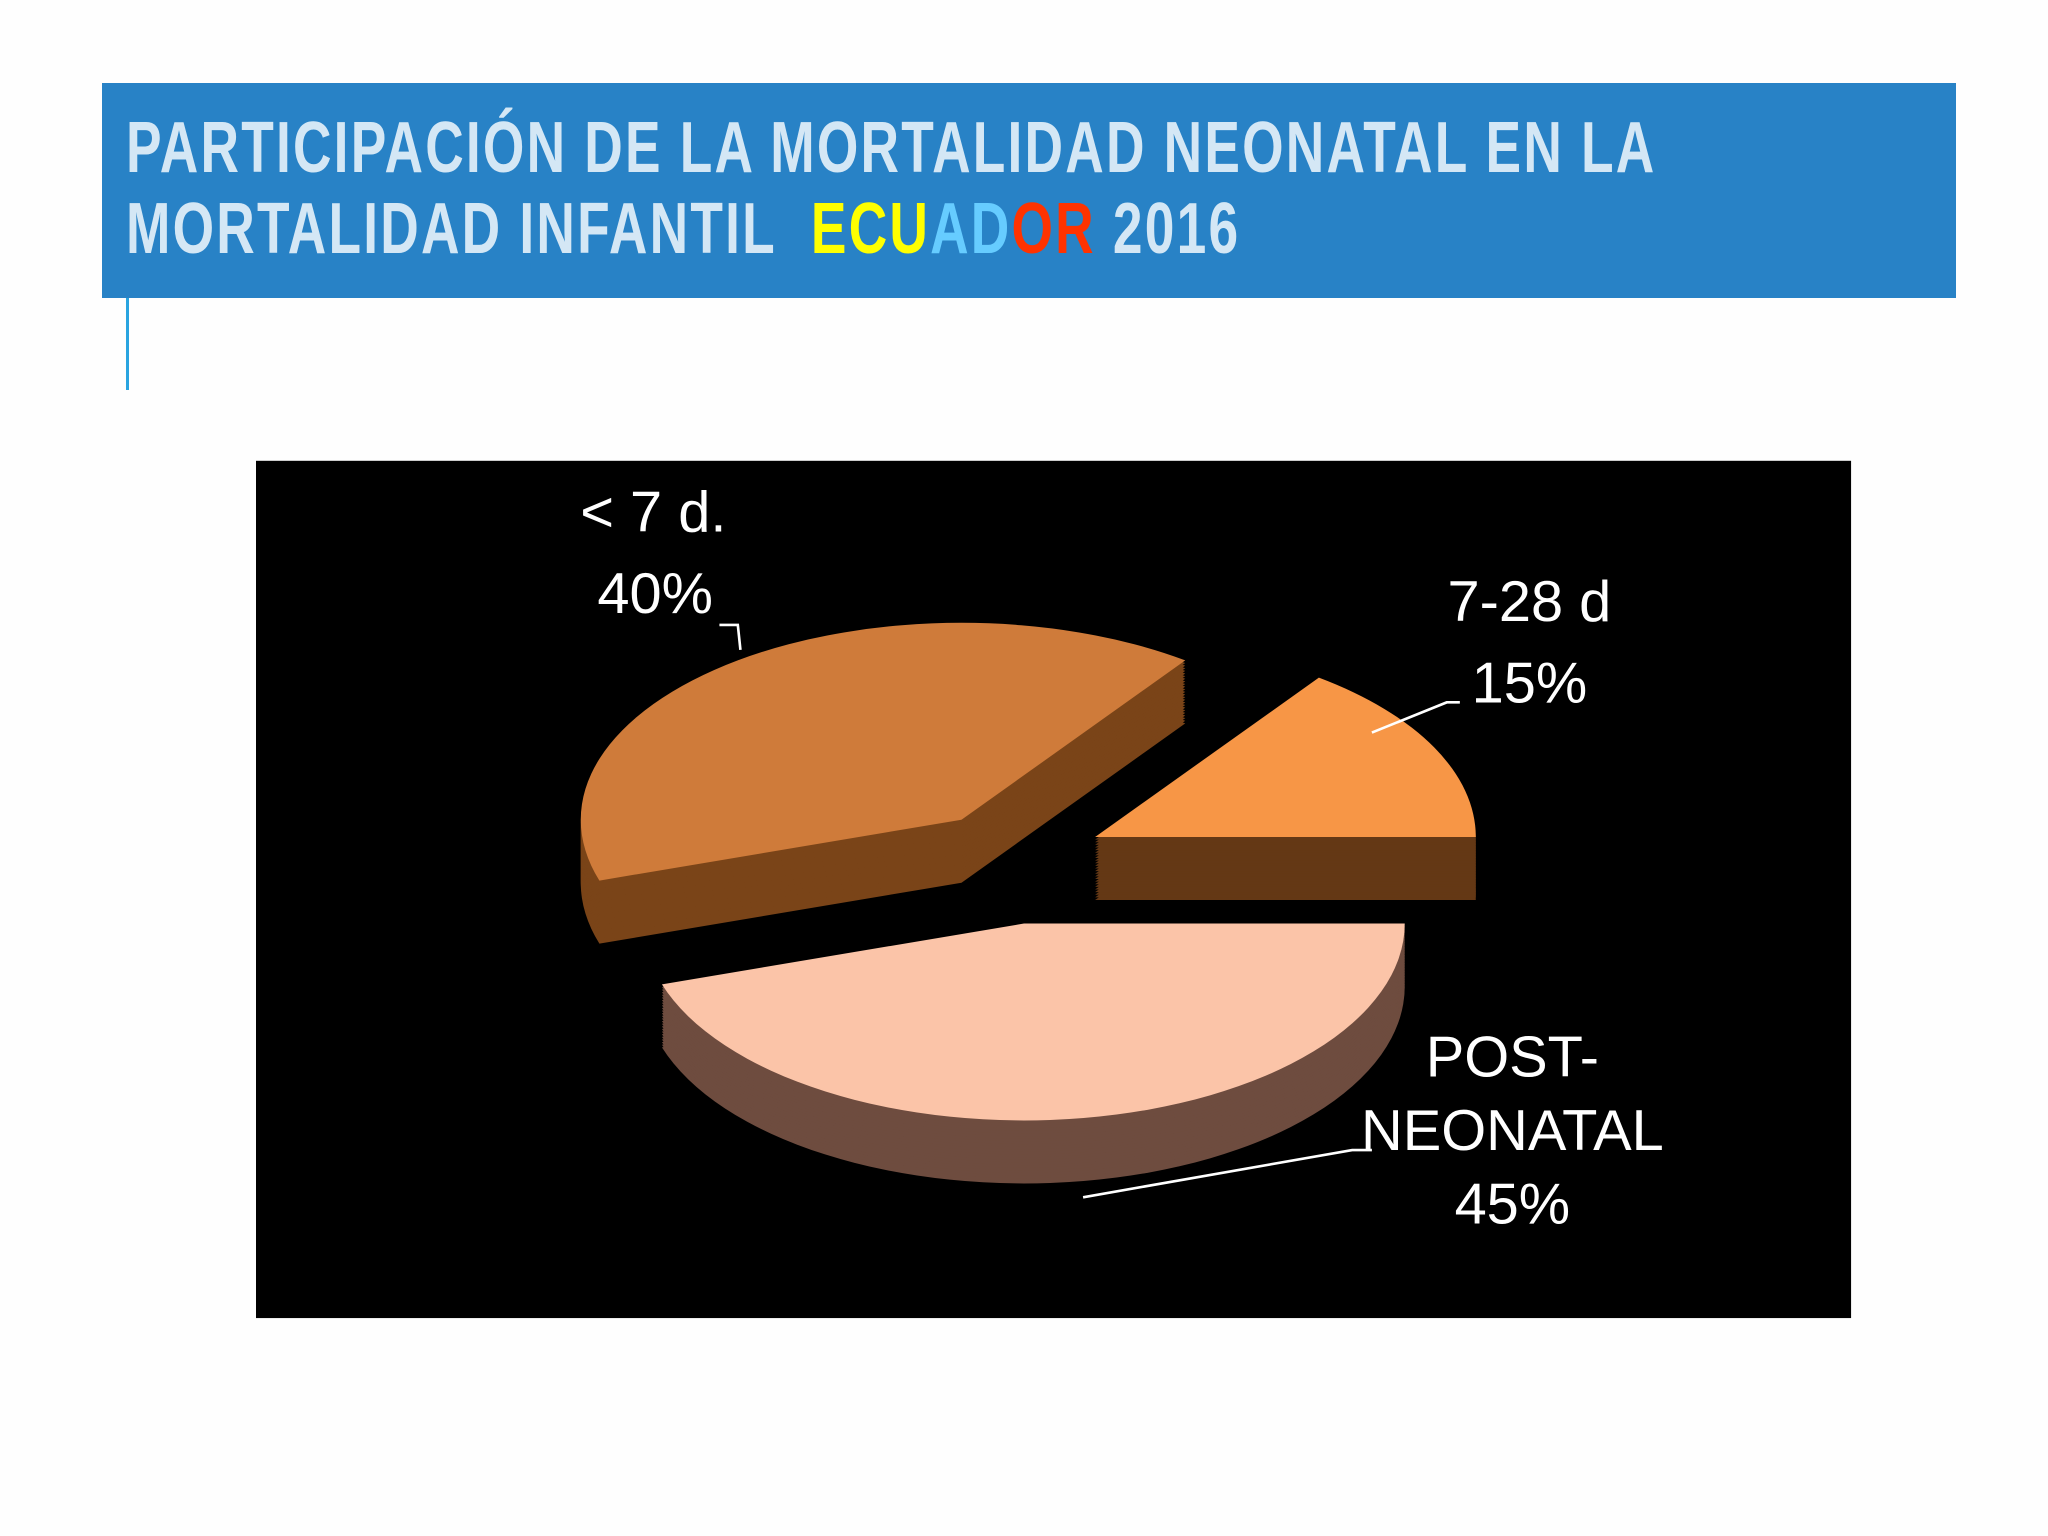 The image size is (2048, 1536). Describe the element at coordinates (1513, 1205) in the screenshot. I see `data-label: 45%` at that location.